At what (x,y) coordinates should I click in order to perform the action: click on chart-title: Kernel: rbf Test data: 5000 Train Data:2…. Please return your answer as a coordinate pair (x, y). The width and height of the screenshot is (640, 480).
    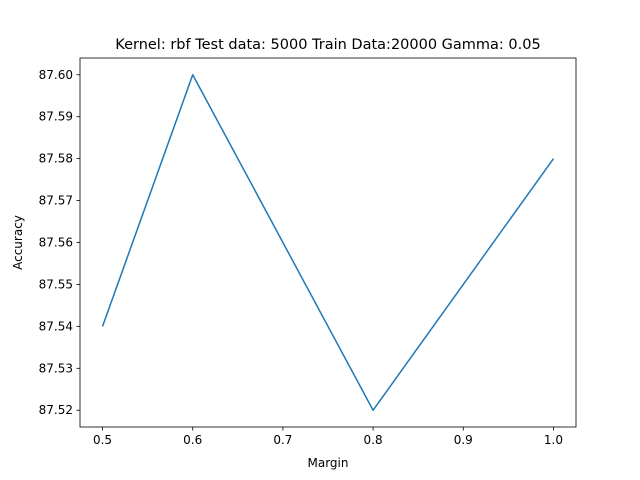
    Looking at the image, I should click on (327, 45).